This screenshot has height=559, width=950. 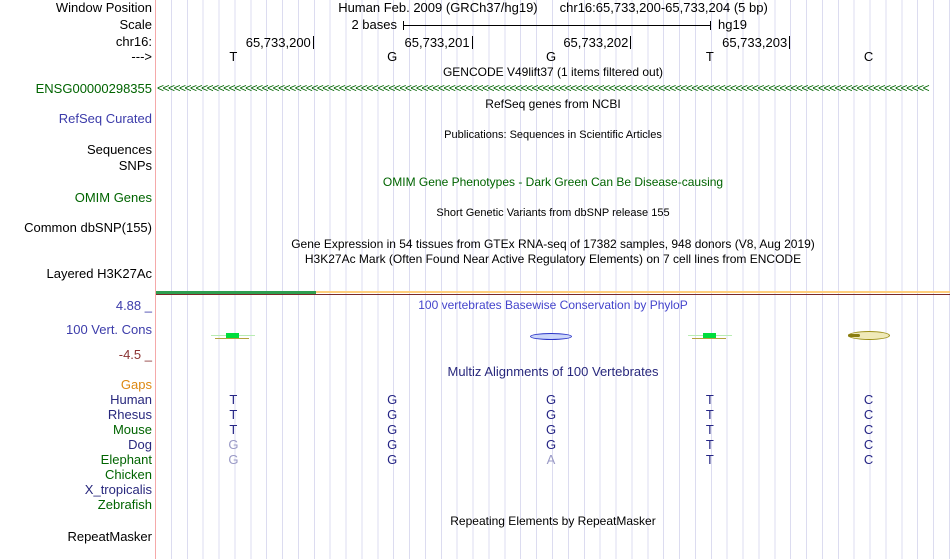 I want to click on species-label-dog: Dog, so click(x=140, y=444).